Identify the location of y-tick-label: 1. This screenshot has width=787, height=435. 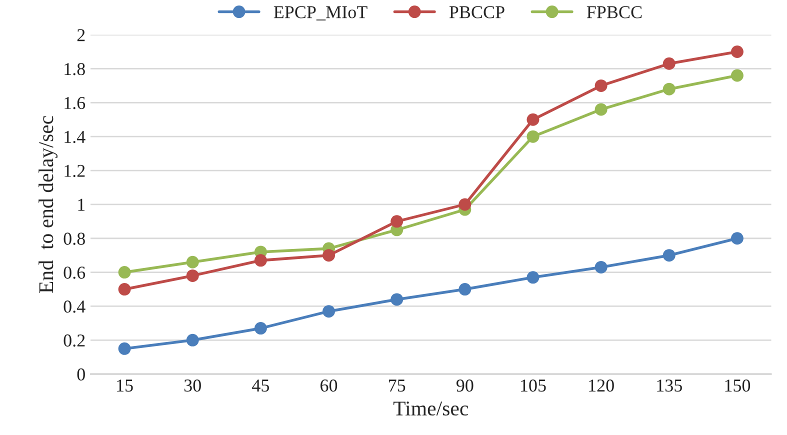
(81, 204).